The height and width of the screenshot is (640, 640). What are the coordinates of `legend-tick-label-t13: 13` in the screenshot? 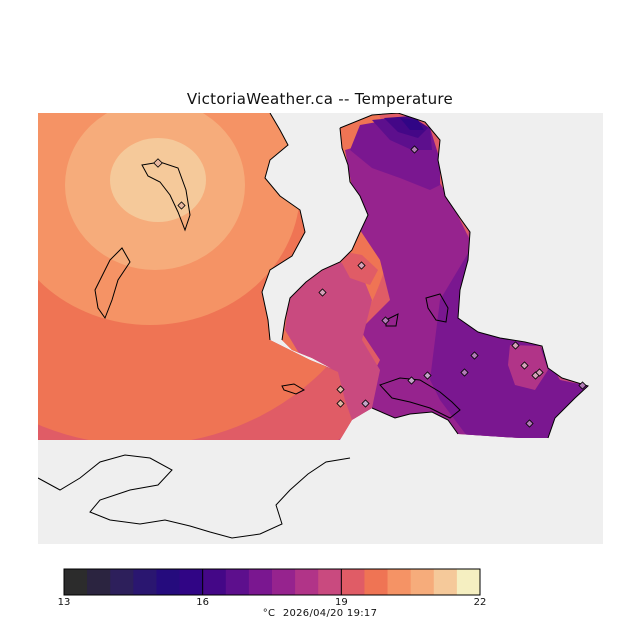 It's located at (64, 602).